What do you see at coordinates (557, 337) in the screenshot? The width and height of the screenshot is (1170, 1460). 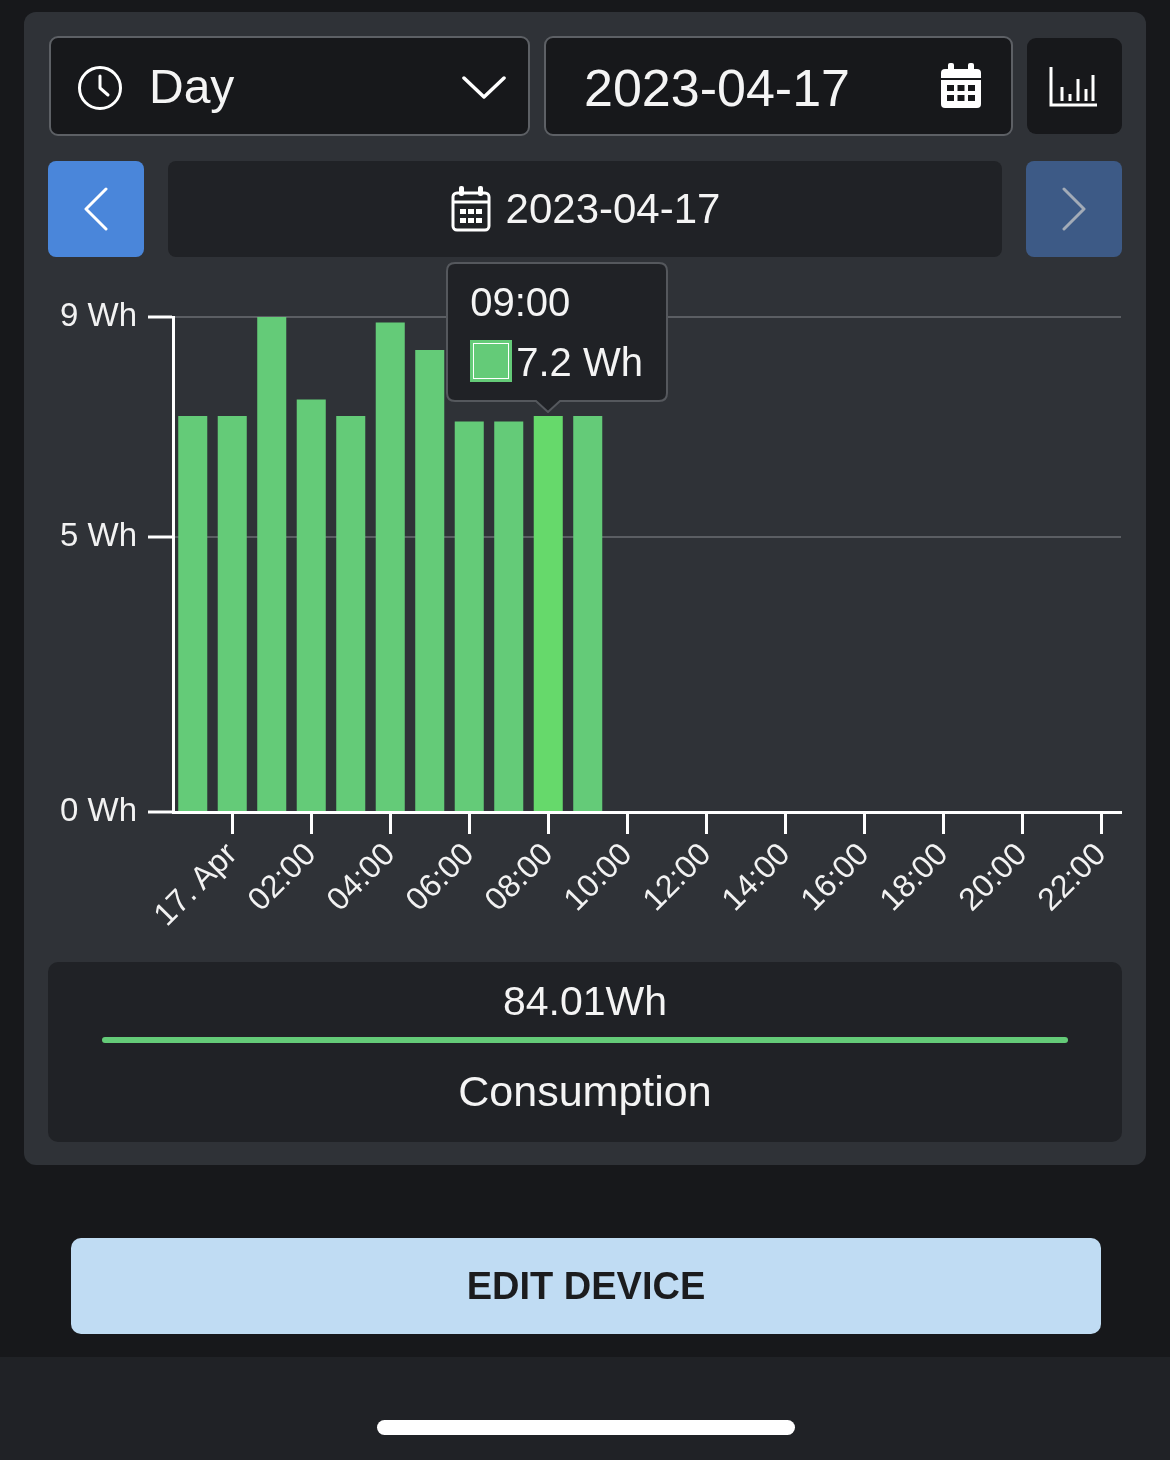 I see `tooltip: 09:00 7.2 Wh` at bounding box center [557, 337].